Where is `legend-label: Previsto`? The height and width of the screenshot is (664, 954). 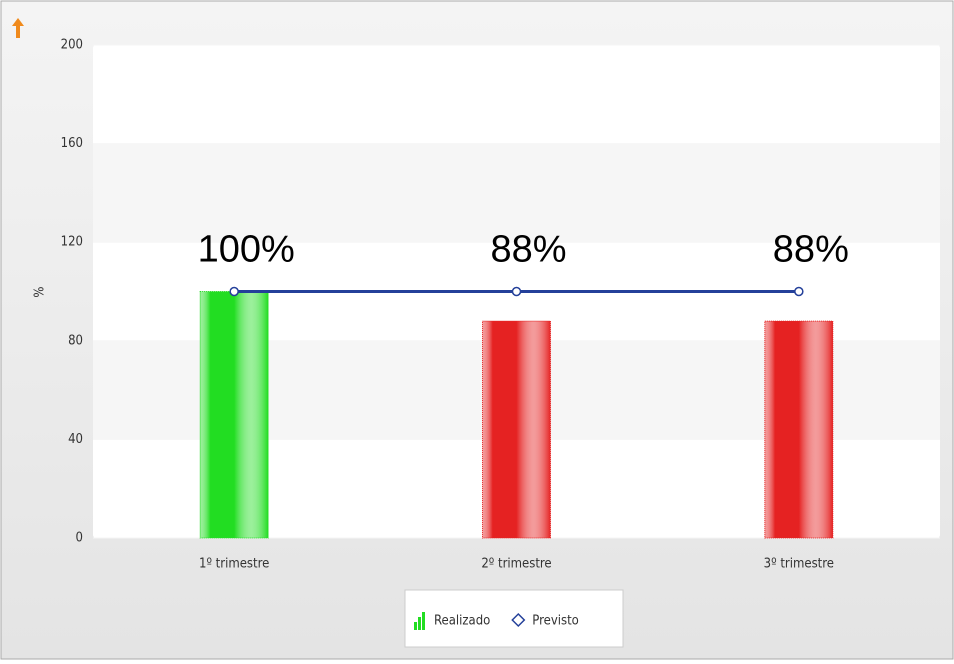
legend-label: Previsto is located at coordinates (555, 621).